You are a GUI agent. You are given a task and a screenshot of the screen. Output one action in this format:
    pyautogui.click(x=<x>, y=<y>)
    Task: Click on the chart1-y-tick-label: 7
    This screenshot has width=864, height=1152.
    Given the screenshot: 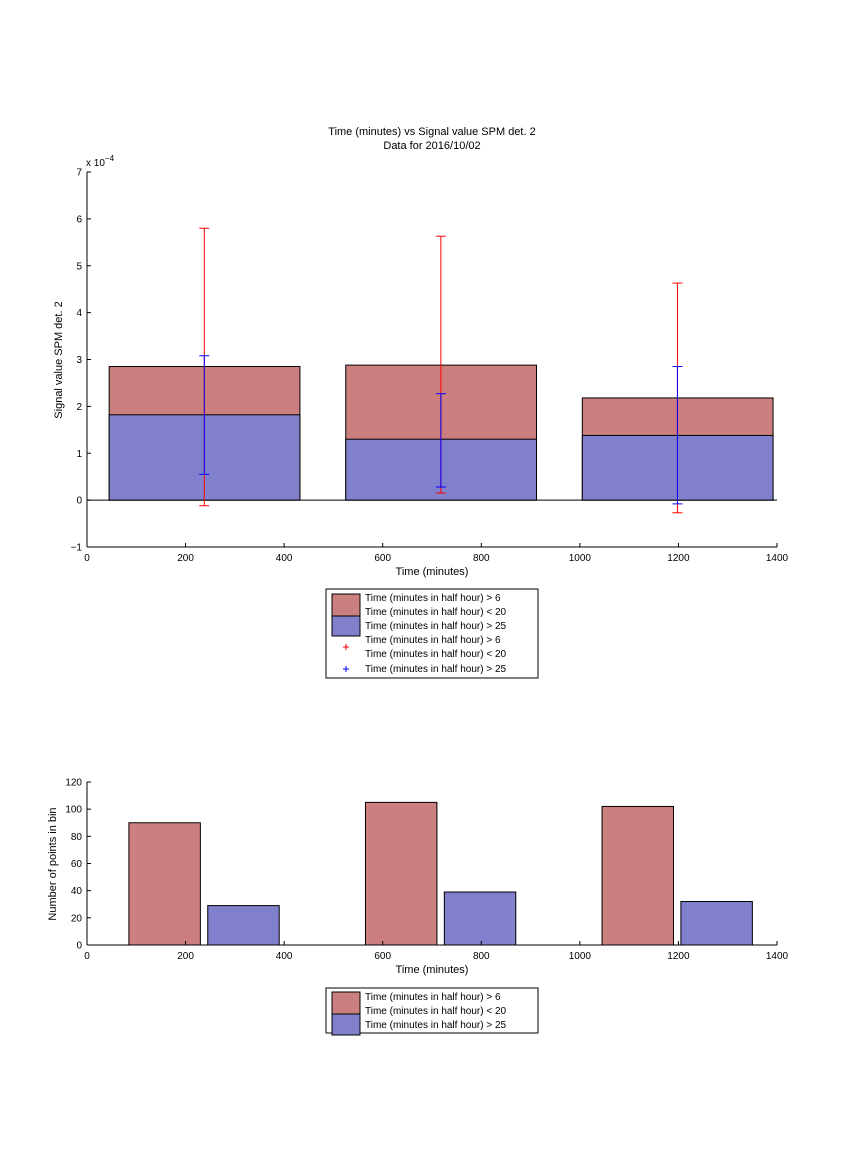 What is the action you would take?
    pyautogui.click(x=79, y=173)
    